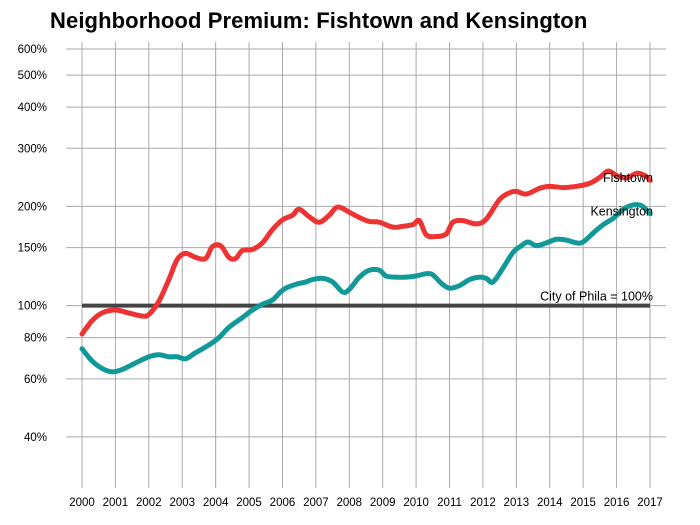 This screenshot has height=525, width=700. I want to click on x-tick-label: 2004, so click(216, 503).